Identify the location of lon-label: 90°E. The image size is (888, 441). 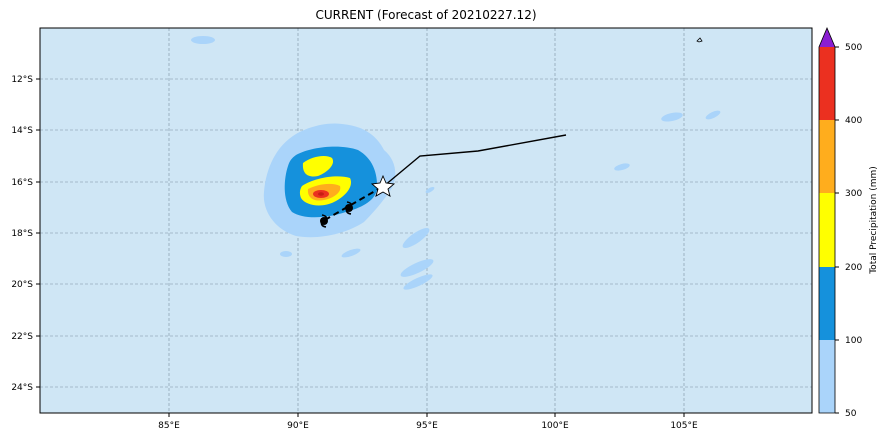
(298, 426).